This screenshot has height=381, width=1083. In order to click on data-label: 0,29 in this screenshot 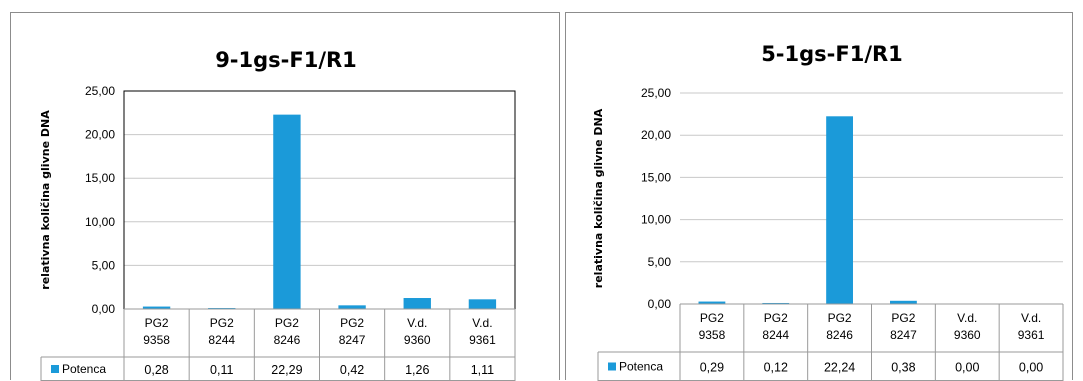, I will do `click(712, 368)`.